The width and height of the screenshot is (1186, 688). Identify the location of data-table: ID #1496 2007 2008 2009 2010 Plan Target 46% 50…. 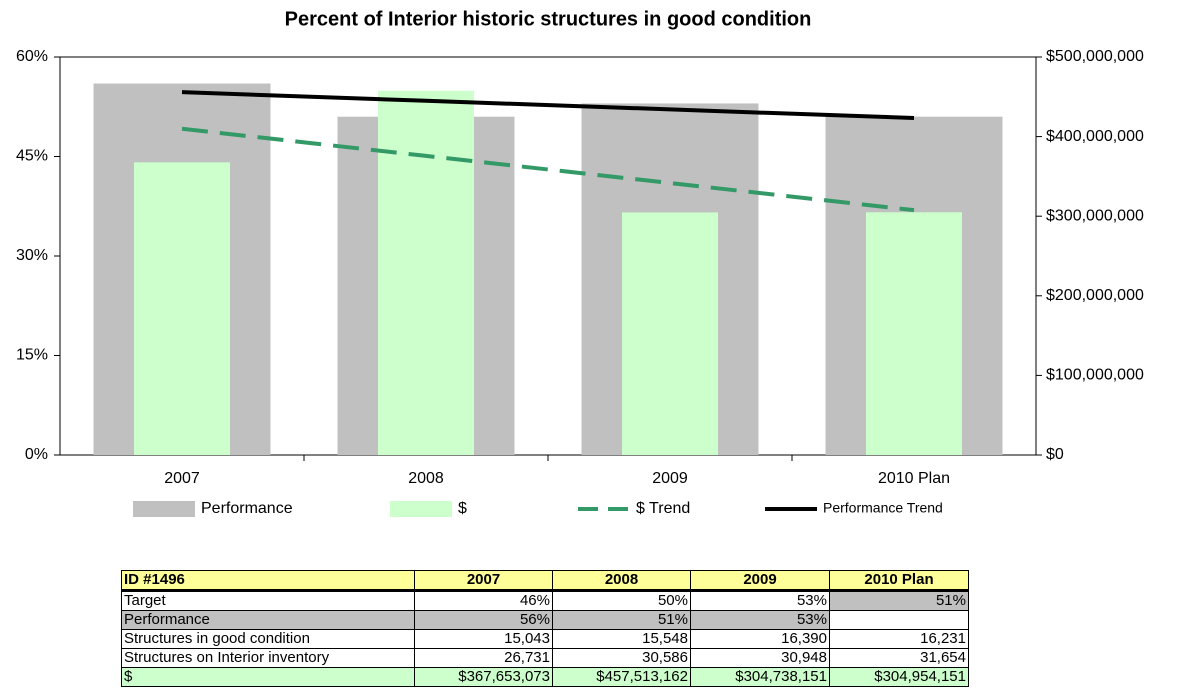
(545, 628).